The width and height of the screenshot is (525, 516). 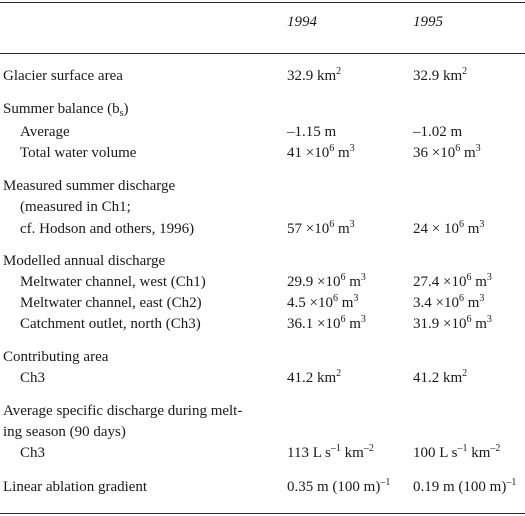 What do you see at coordinates (66, 110) in the screenshot?
I see `row-label: Summer balance (bs)` at bounding box center [66, 110].